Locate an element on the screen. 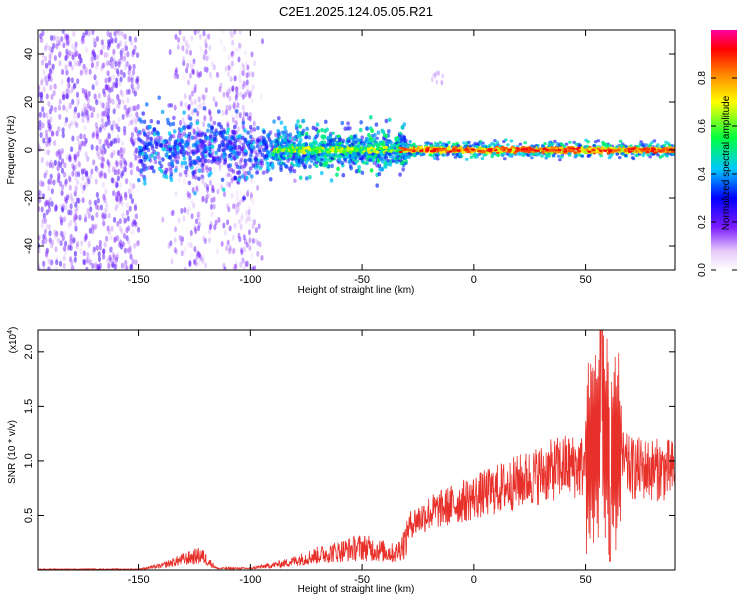 This screenshot has height=600, width=750. x-tick-label: -150 is located at coordinates (139, 580).